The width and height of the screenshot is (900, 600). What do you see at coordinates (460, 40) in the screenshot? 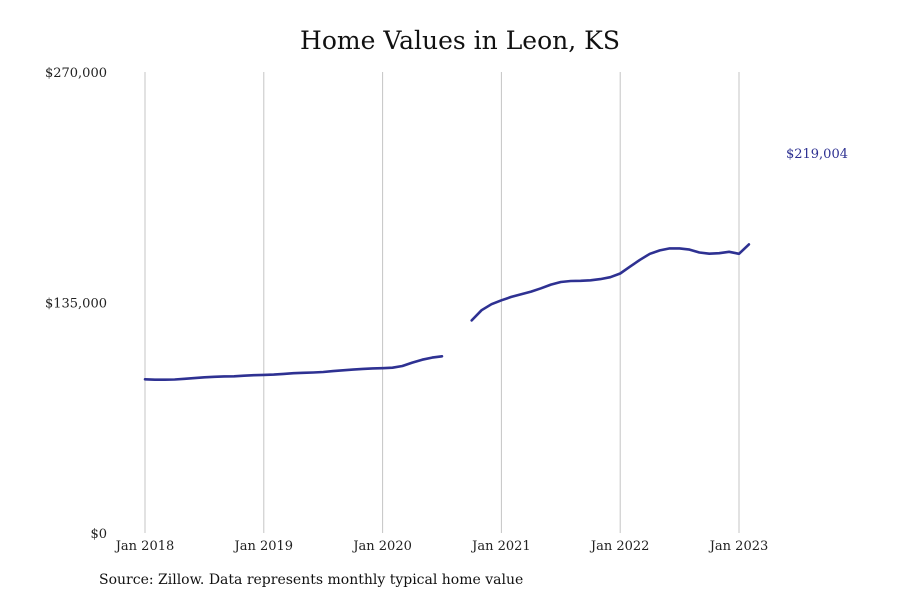
I see `chart-title: Home Values in Leon, KS` at bounding box center [460, 40].